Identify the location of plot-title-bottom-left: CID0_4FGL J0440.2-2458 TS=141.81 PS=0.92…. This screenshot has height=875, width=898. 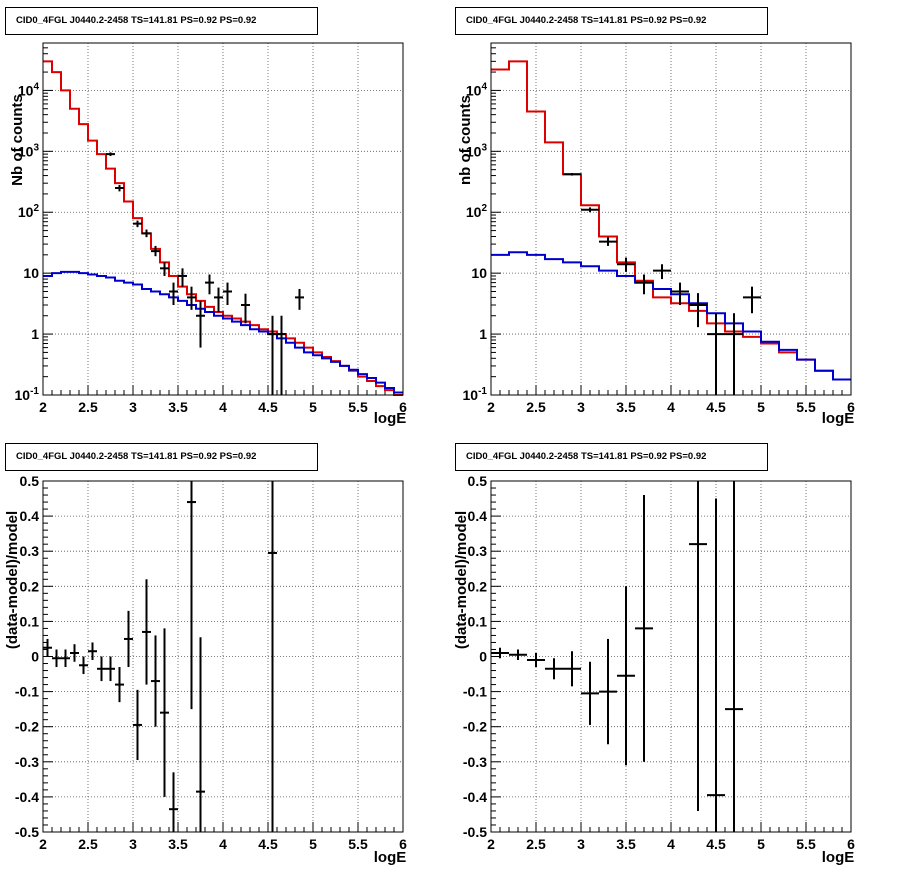
(161, 457).